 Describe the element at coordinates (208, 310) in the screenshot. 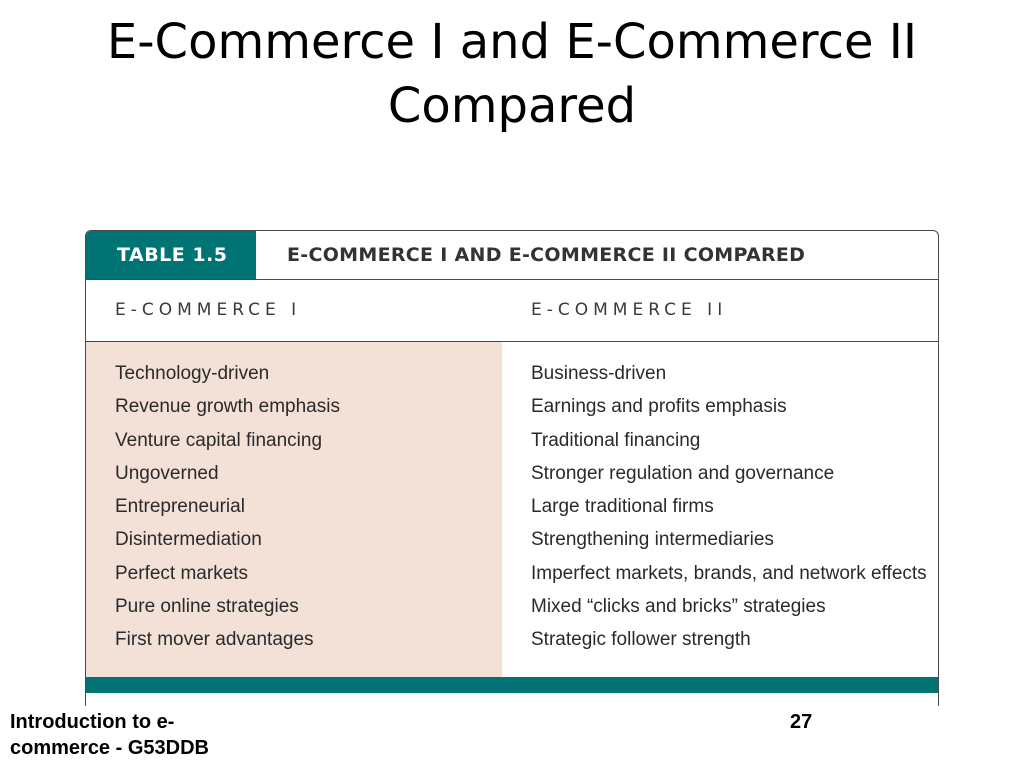

I see `column-header-ecommerce-1: E-COMMERCE I` at that location.